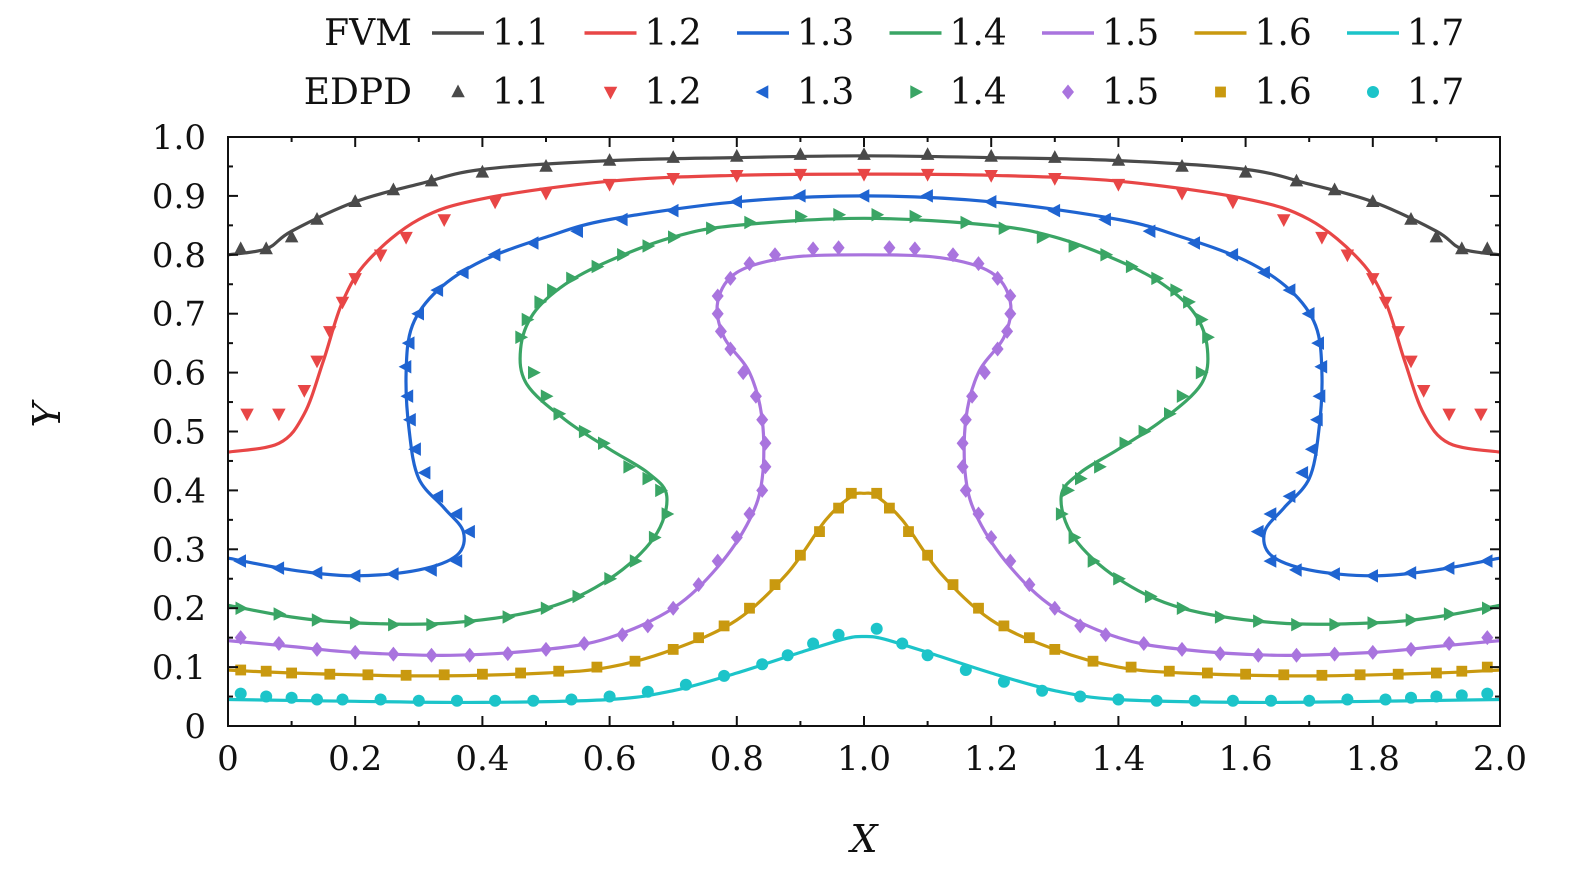 Image resolution: width=1575 pixels, height=876 pixels. I want to click on y-tick-label: 0.7, so click(179, 315).